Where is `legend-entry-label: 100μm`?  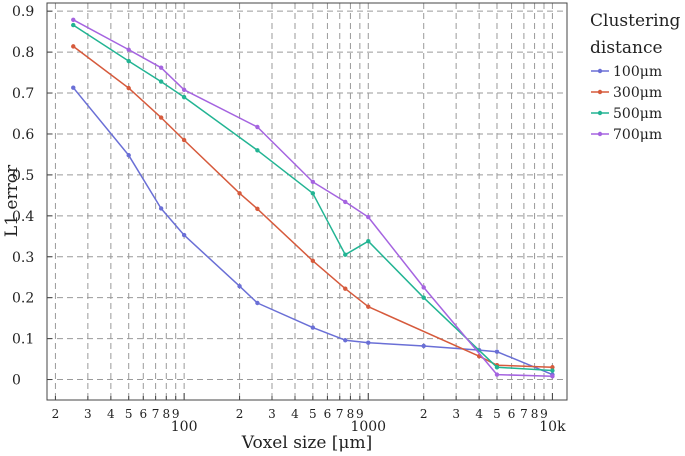
legend-entry-label: 100μm is located at coordinates (637, 72).